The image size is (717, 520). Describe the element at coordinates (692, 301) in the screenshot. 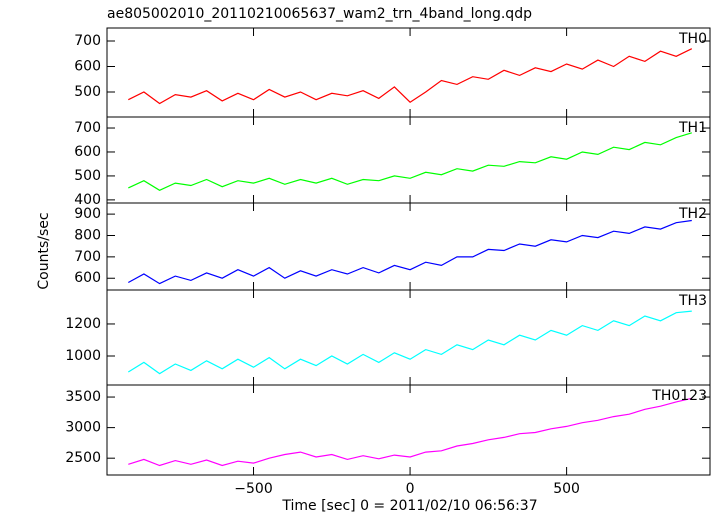

I see `legend-label: TH3` at that location.